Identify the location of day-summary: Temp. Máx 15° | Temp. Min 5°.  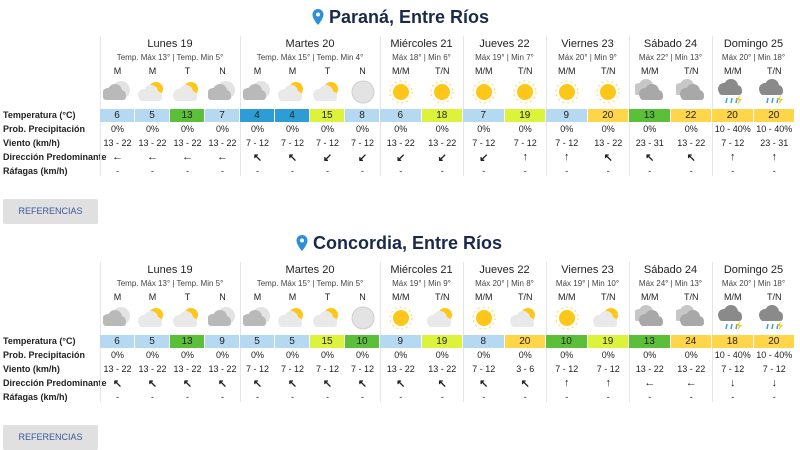
(310, 283).